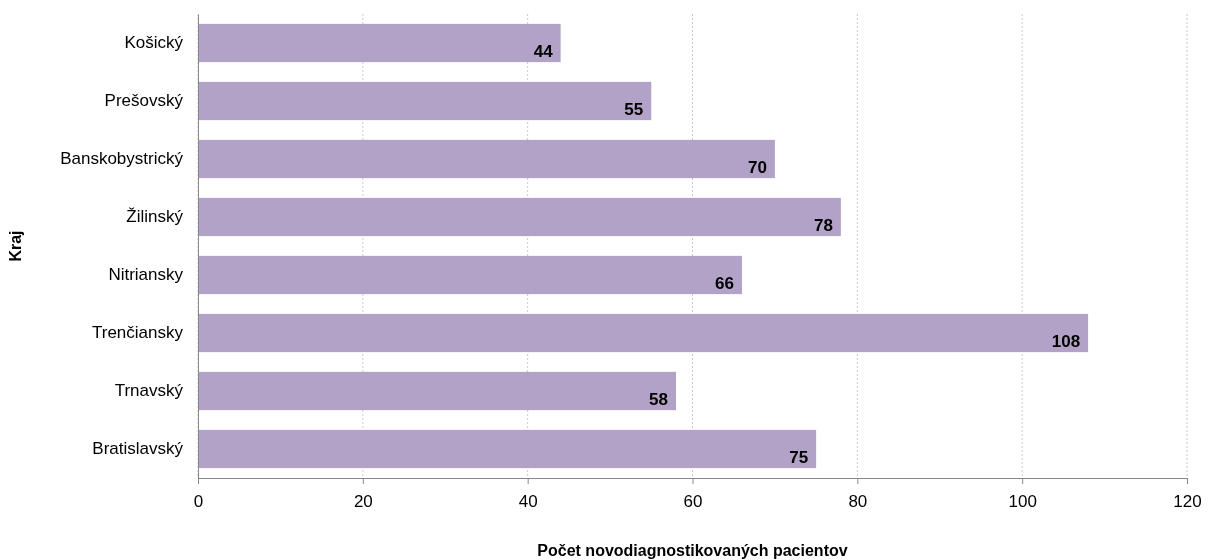 The image size is (1208, 560). I want to click on x-tick-label: 120, so click(1187, 502).